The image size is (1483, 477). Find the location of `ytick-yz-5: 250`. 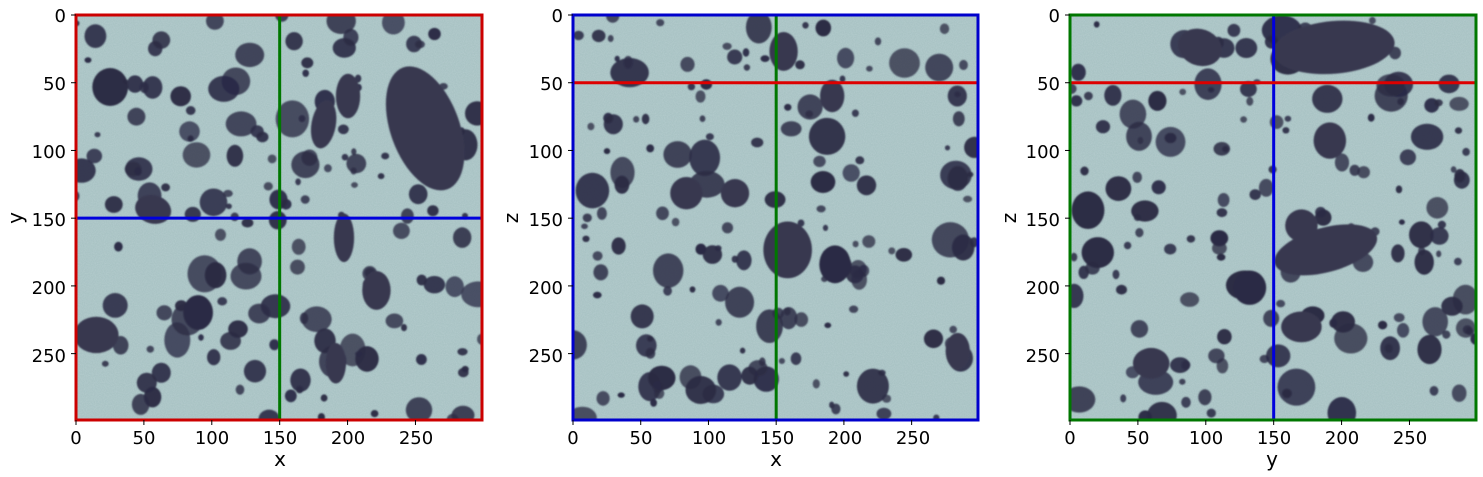

ytick-yz-5: 250 is located at coordinates (1043, 356).